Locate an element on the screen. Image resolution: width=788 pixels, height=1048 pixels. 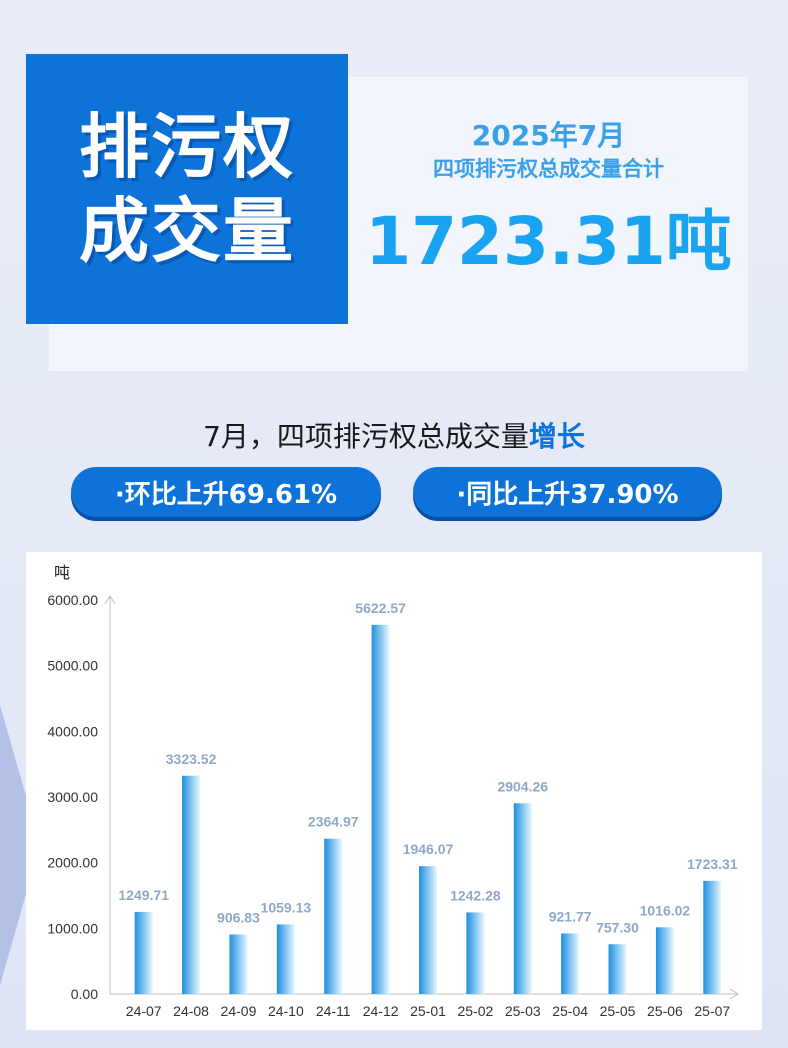
x-tick-label: 25-07 is located at coordinates (712, 1011).